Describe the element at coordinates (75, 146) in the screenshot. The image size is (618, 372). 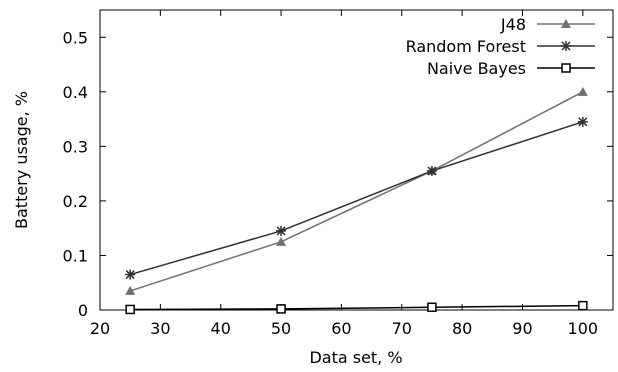
I see `y-tick-label: 0.3` at that location.